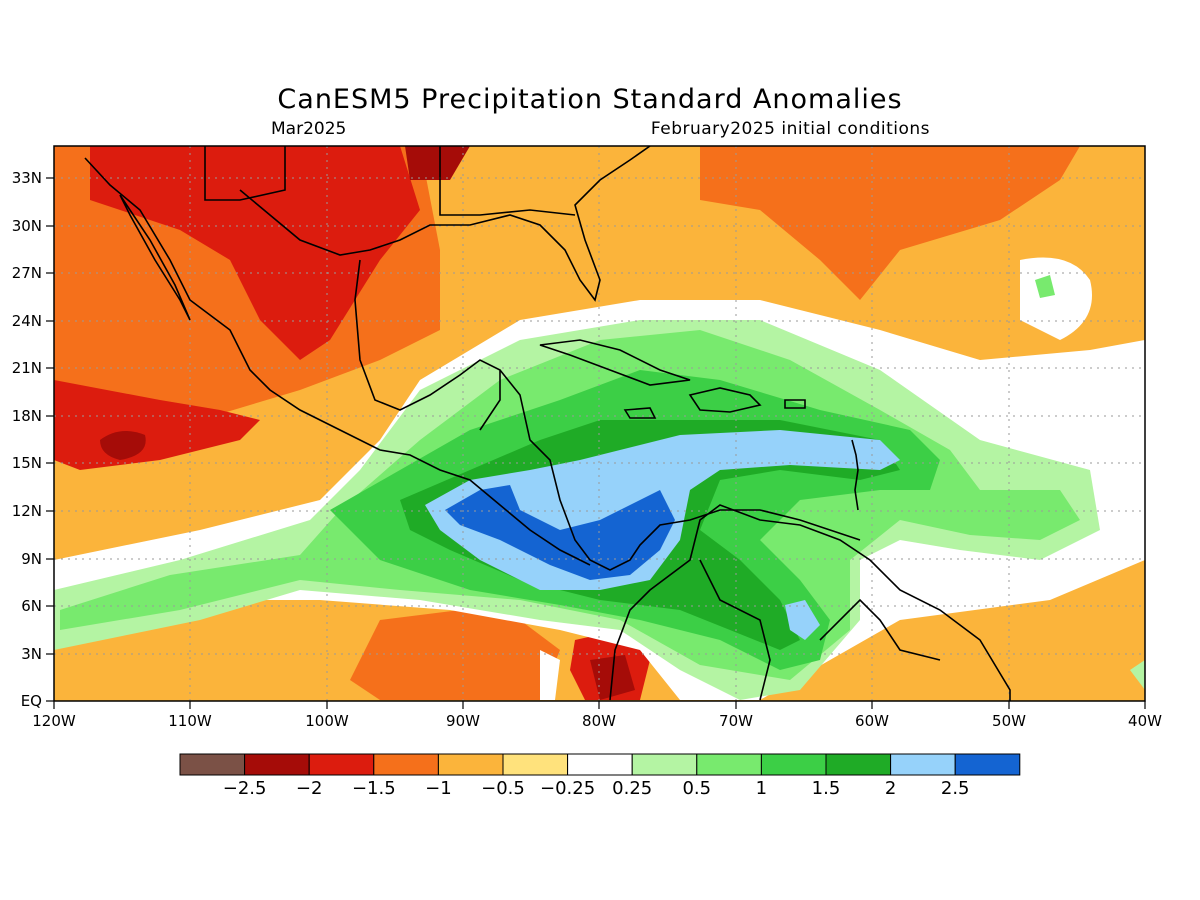 Image resolution: width=1200 pixels, height=900 pixels. Describe the element at coordinates (27, 226) in the screenshot. I see `lat-label: 30N` at that location.